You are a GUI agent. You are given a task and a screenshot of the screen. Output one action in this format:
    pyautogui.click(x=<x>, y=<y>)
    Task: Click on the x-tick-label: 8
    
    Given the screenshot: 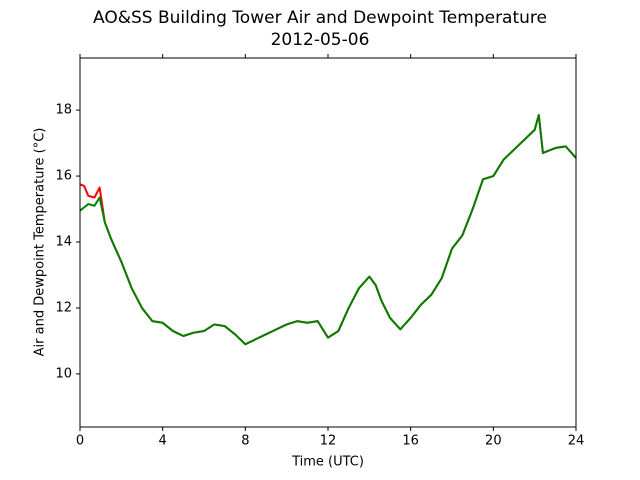 What is the action you would take?
    pyautogui.click(x=245, y=441)
    